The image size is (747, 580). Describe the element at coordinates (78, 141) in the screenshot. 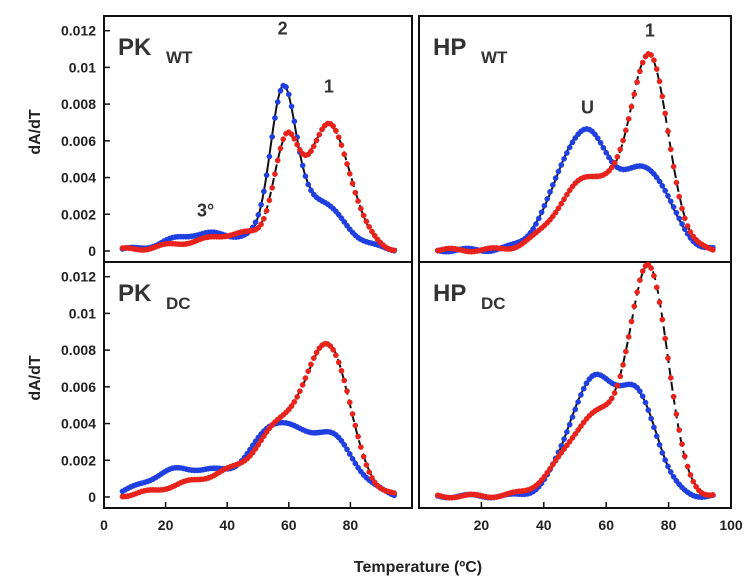

I see `y-tick-label: 0.006` at that location.